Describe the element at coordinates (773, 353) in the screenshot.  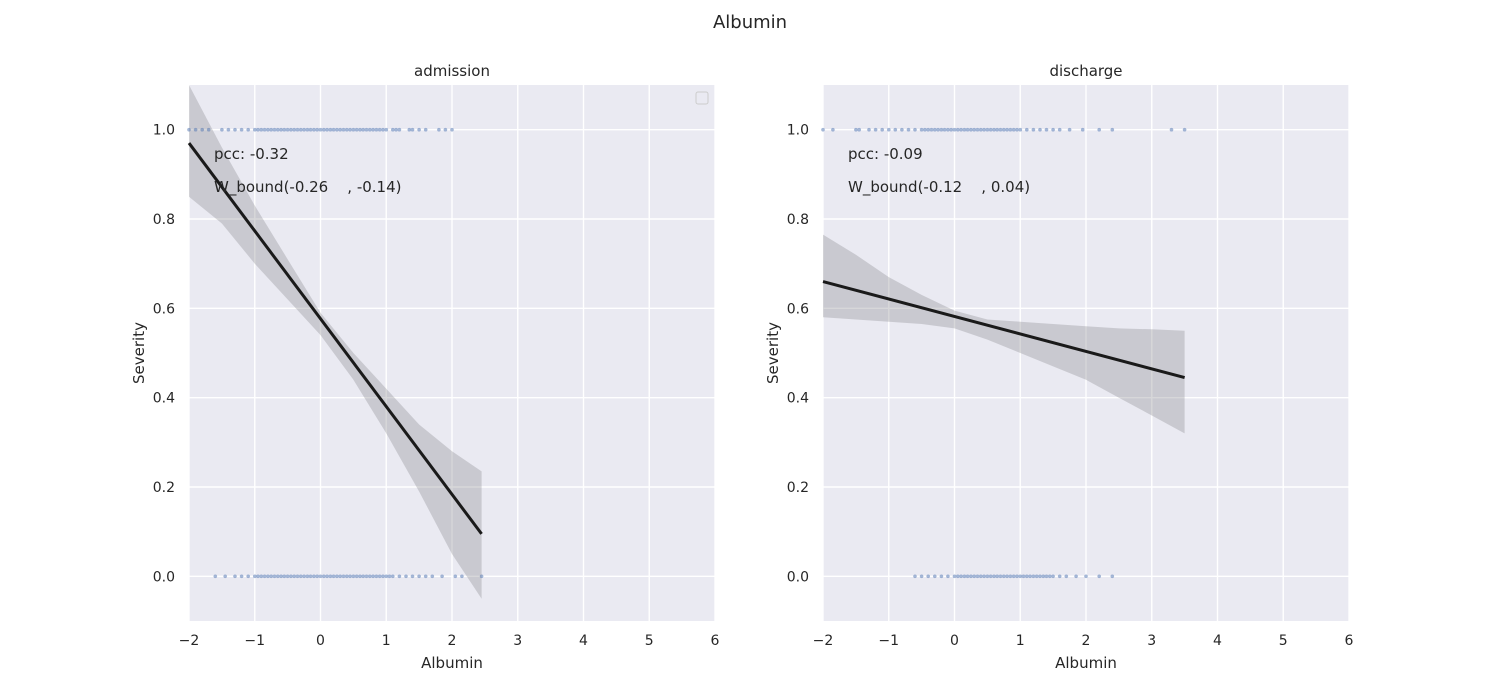
I see `y-axis-label: Severity` at that location.